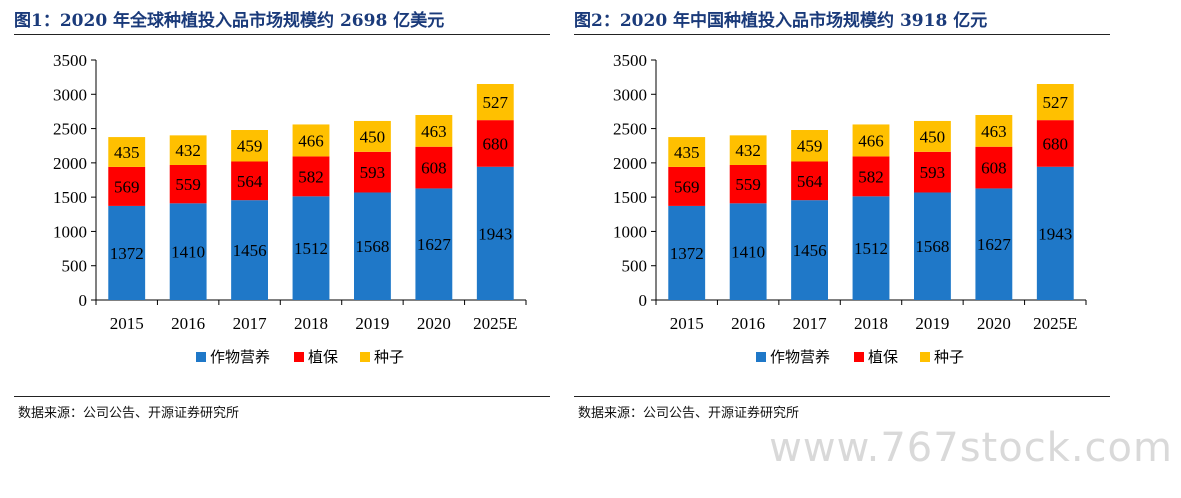 The image size is (1181, 498). Describe the element at coordinates (373, 172) in the screenshot. I see `data-label: 593` at that location.